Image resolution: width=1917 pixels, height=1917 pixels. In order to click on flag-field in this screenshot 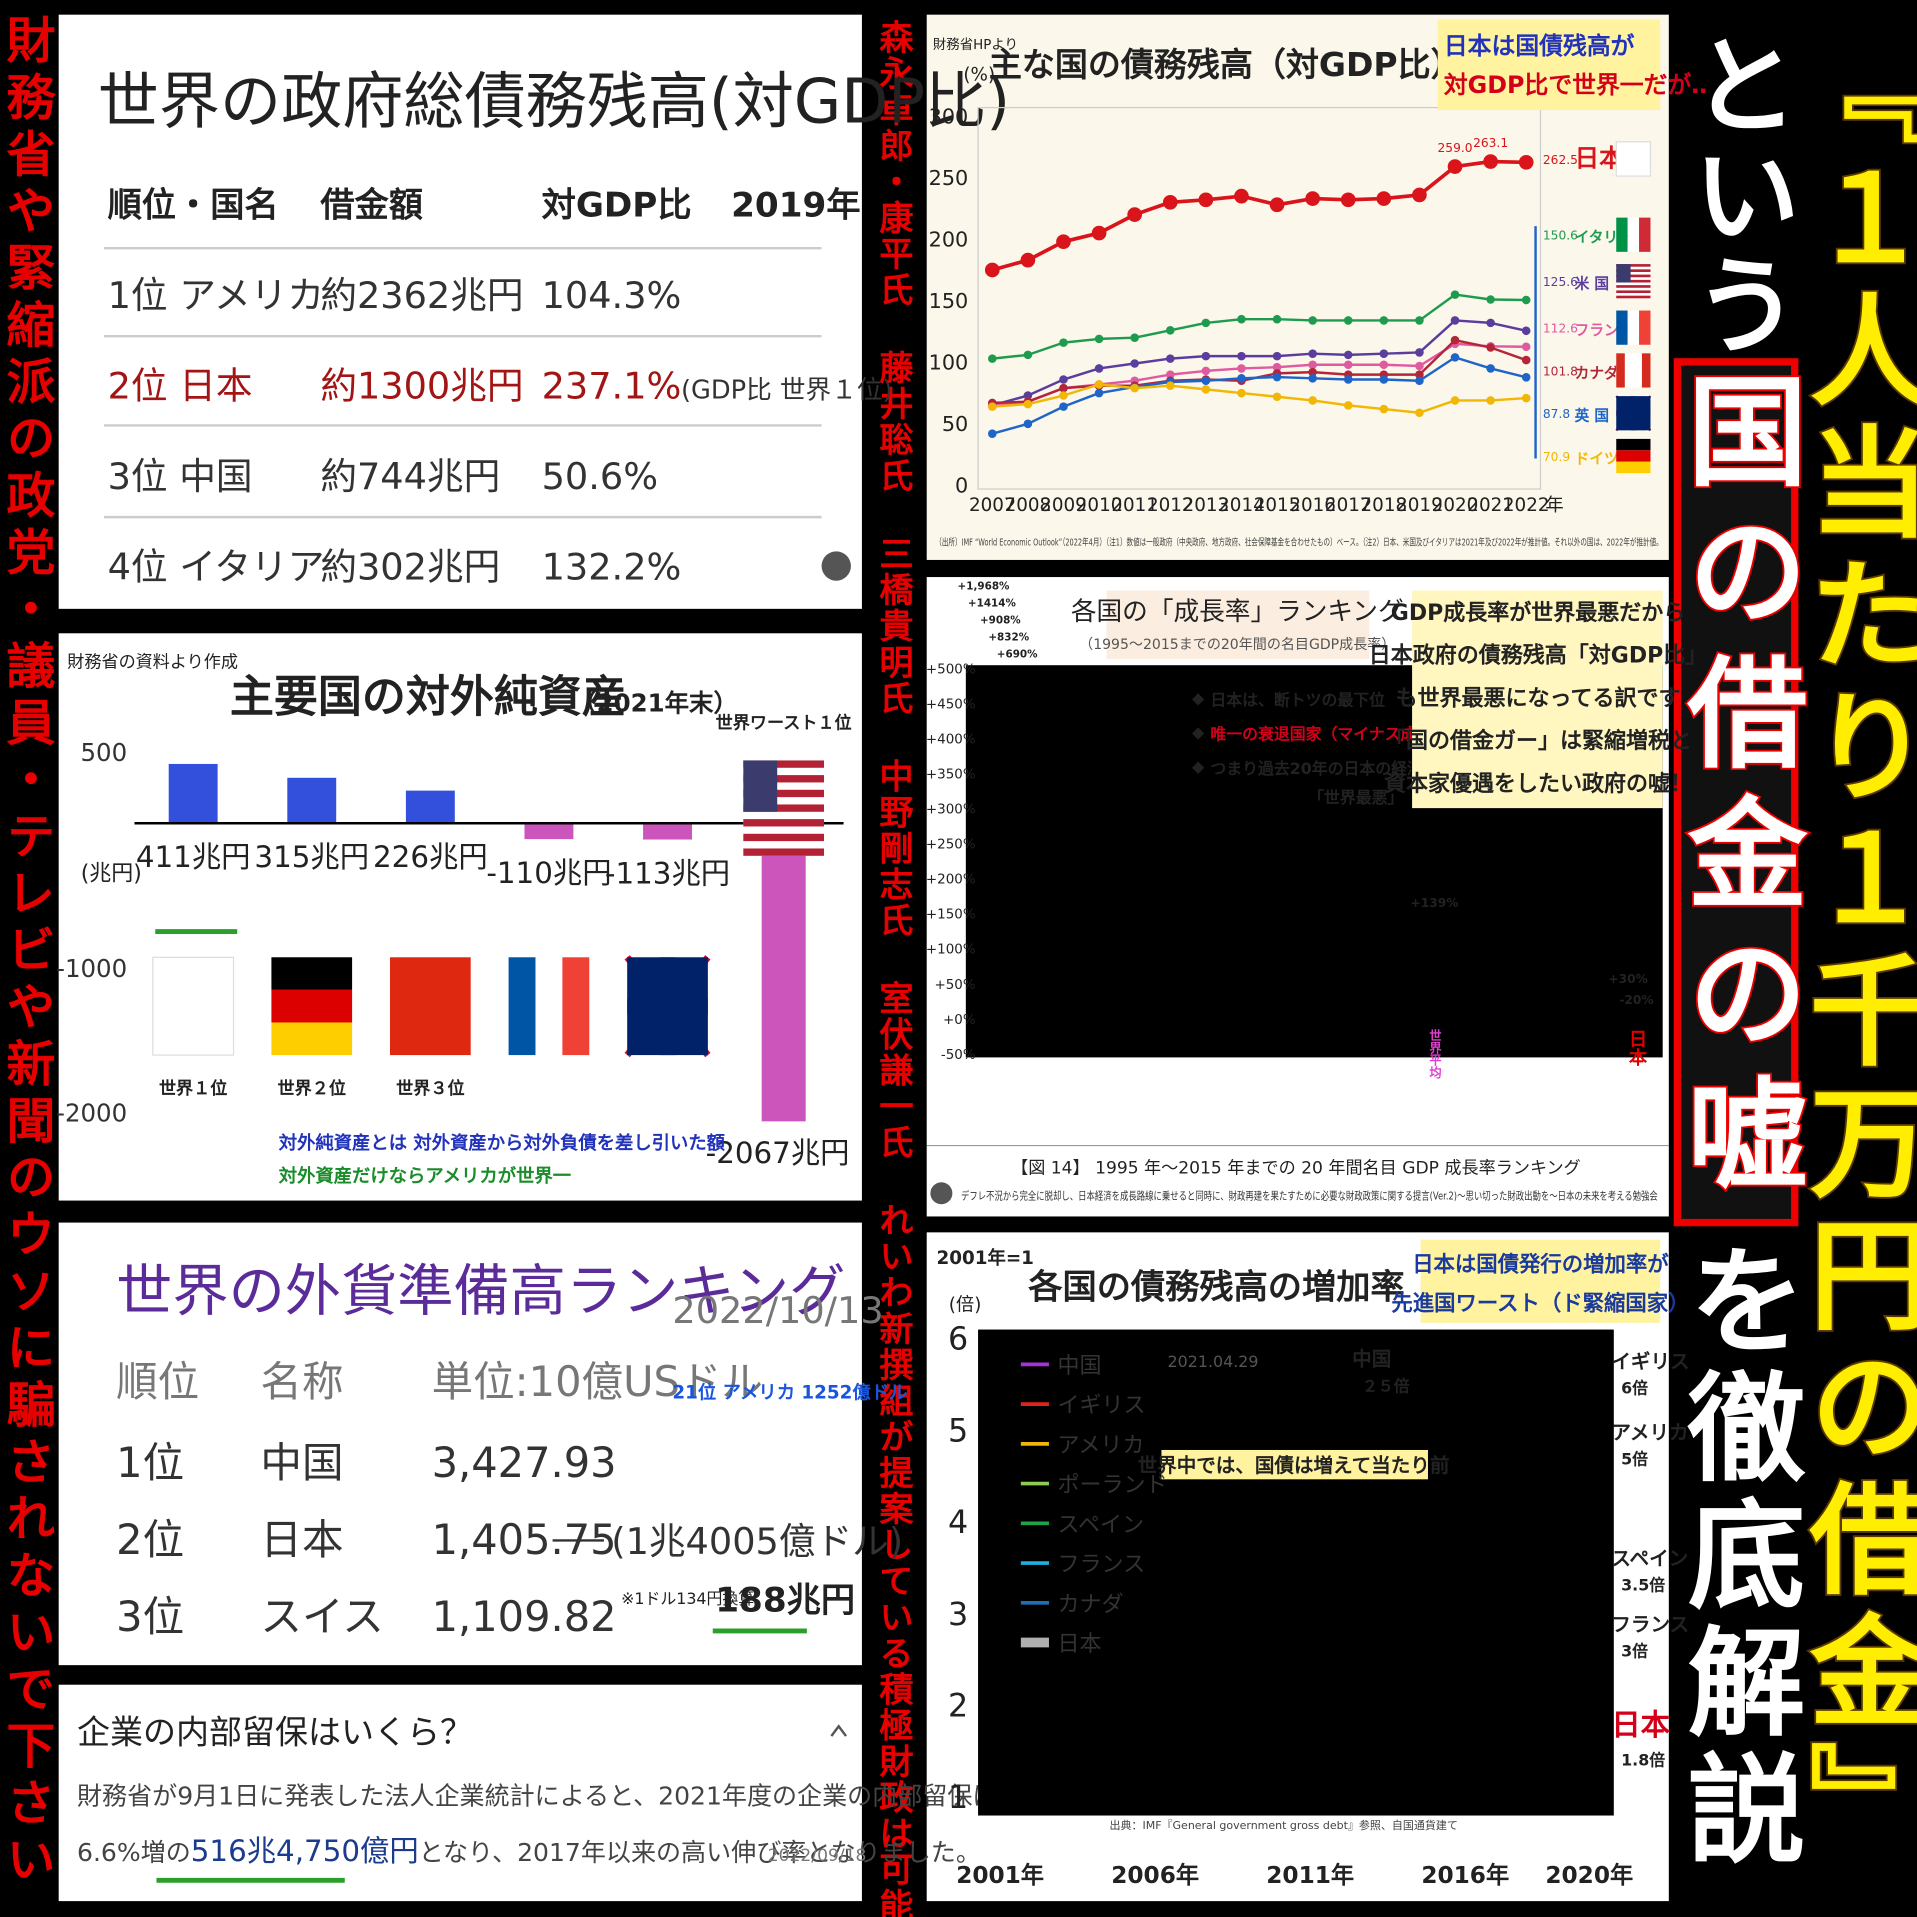, I will do `click(1633, 413)`.